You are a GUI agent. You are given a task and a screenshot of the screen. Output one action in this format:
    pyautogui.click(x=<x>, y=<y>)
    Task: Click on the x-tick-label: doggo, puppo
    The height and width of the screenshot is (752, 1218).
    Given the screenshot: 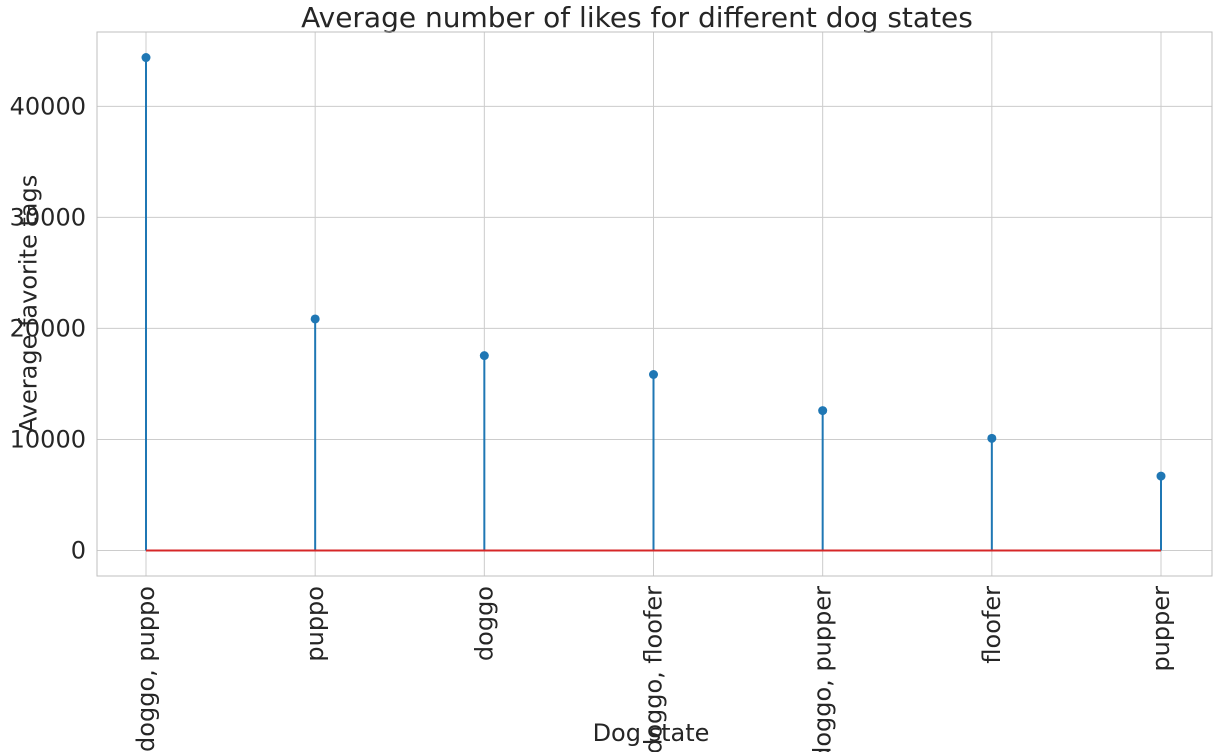 What is the action you would take?
    pyautogui.click(x=146, y=669)
    